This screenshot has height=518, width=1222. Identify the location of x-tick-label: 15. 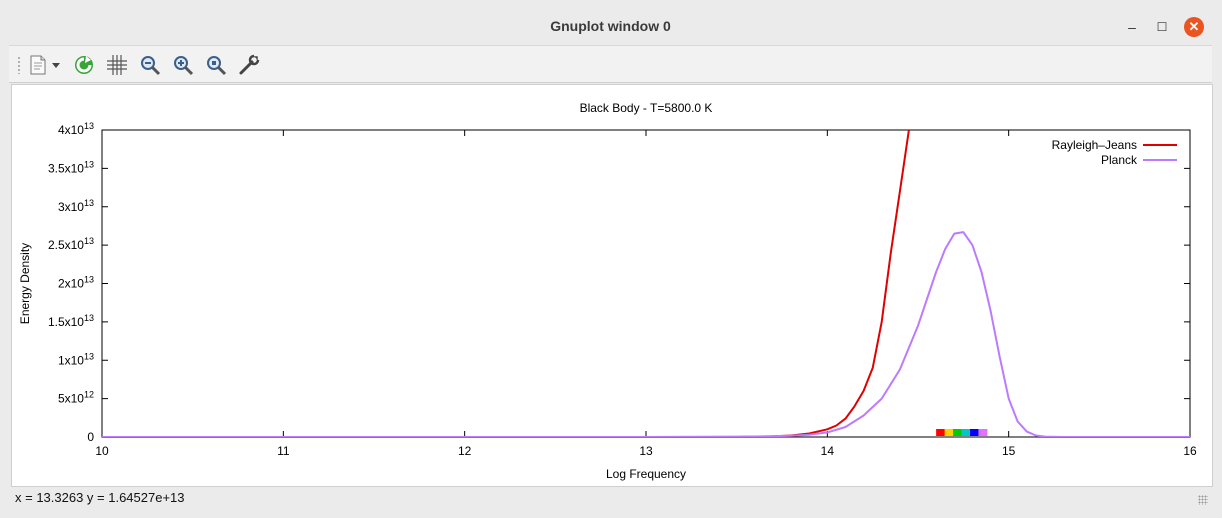
(1009, 451).